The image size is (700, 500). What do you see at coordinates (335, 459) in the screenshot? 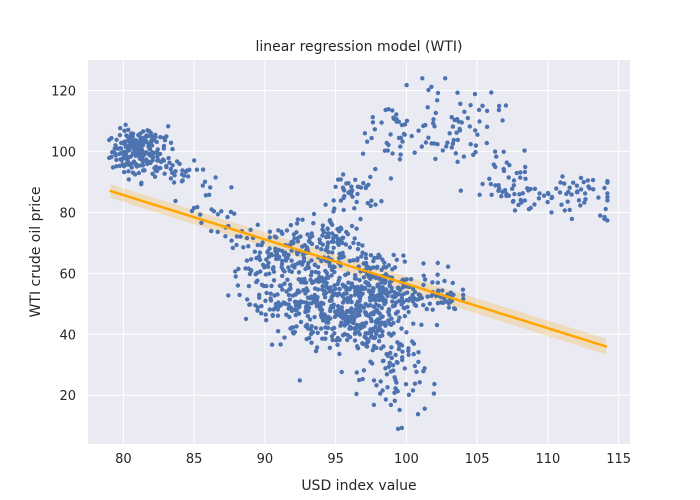
I see `x-tick-label: 95` at bounding box center [335, 459].